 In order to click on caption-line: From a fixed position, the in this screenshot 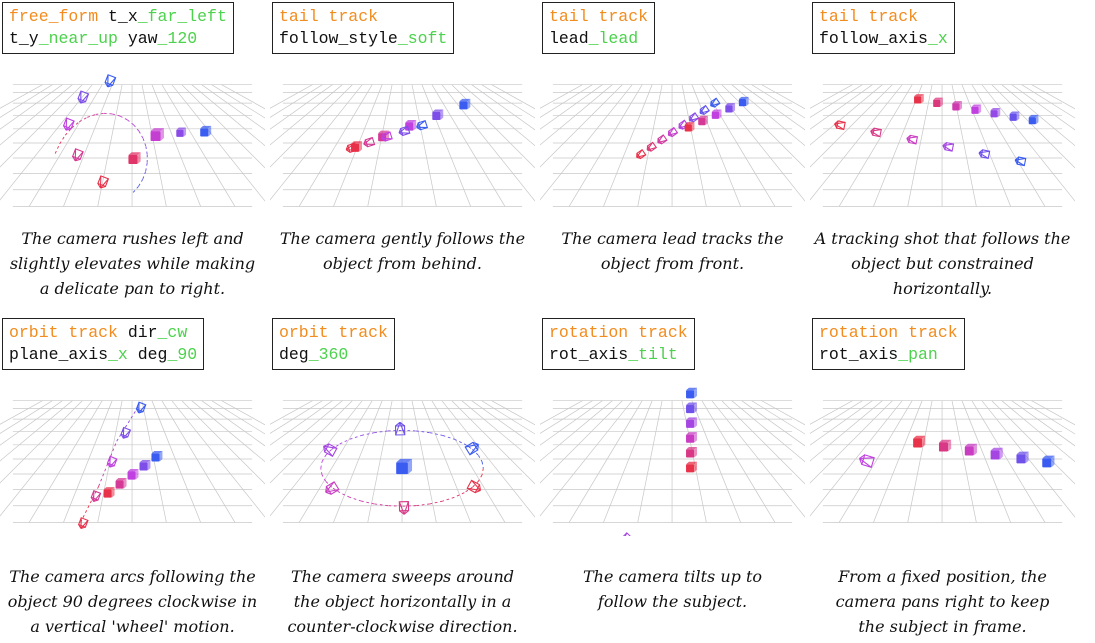, I will do `click(942, 576)`.